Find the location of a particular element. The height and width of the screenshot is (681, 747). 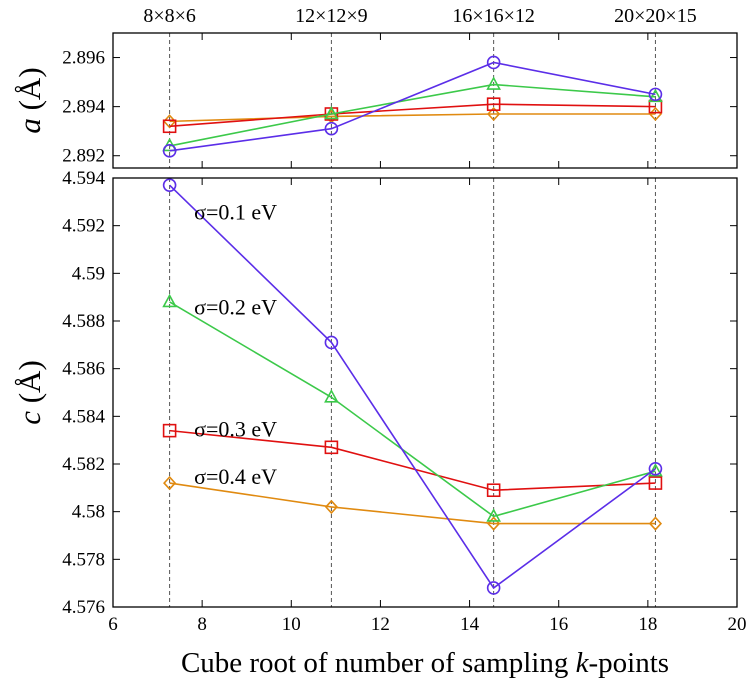

x-tick-label: 10 is located at coordinates (291, 624).